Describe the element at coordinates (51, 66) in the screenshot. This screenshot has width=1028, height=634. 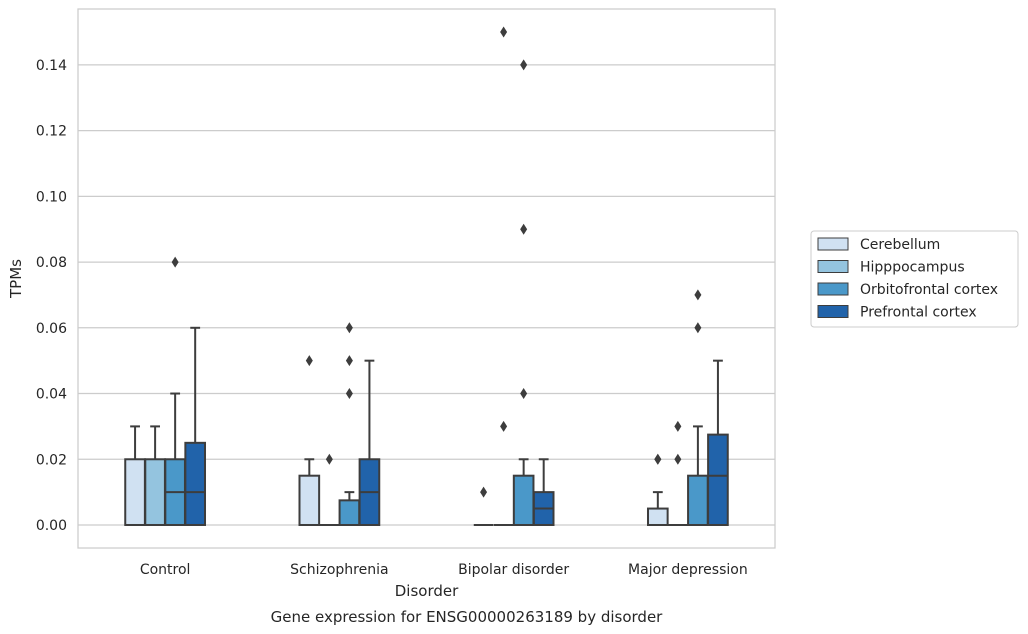
I see `y-tick-label: 0.14` at that location.